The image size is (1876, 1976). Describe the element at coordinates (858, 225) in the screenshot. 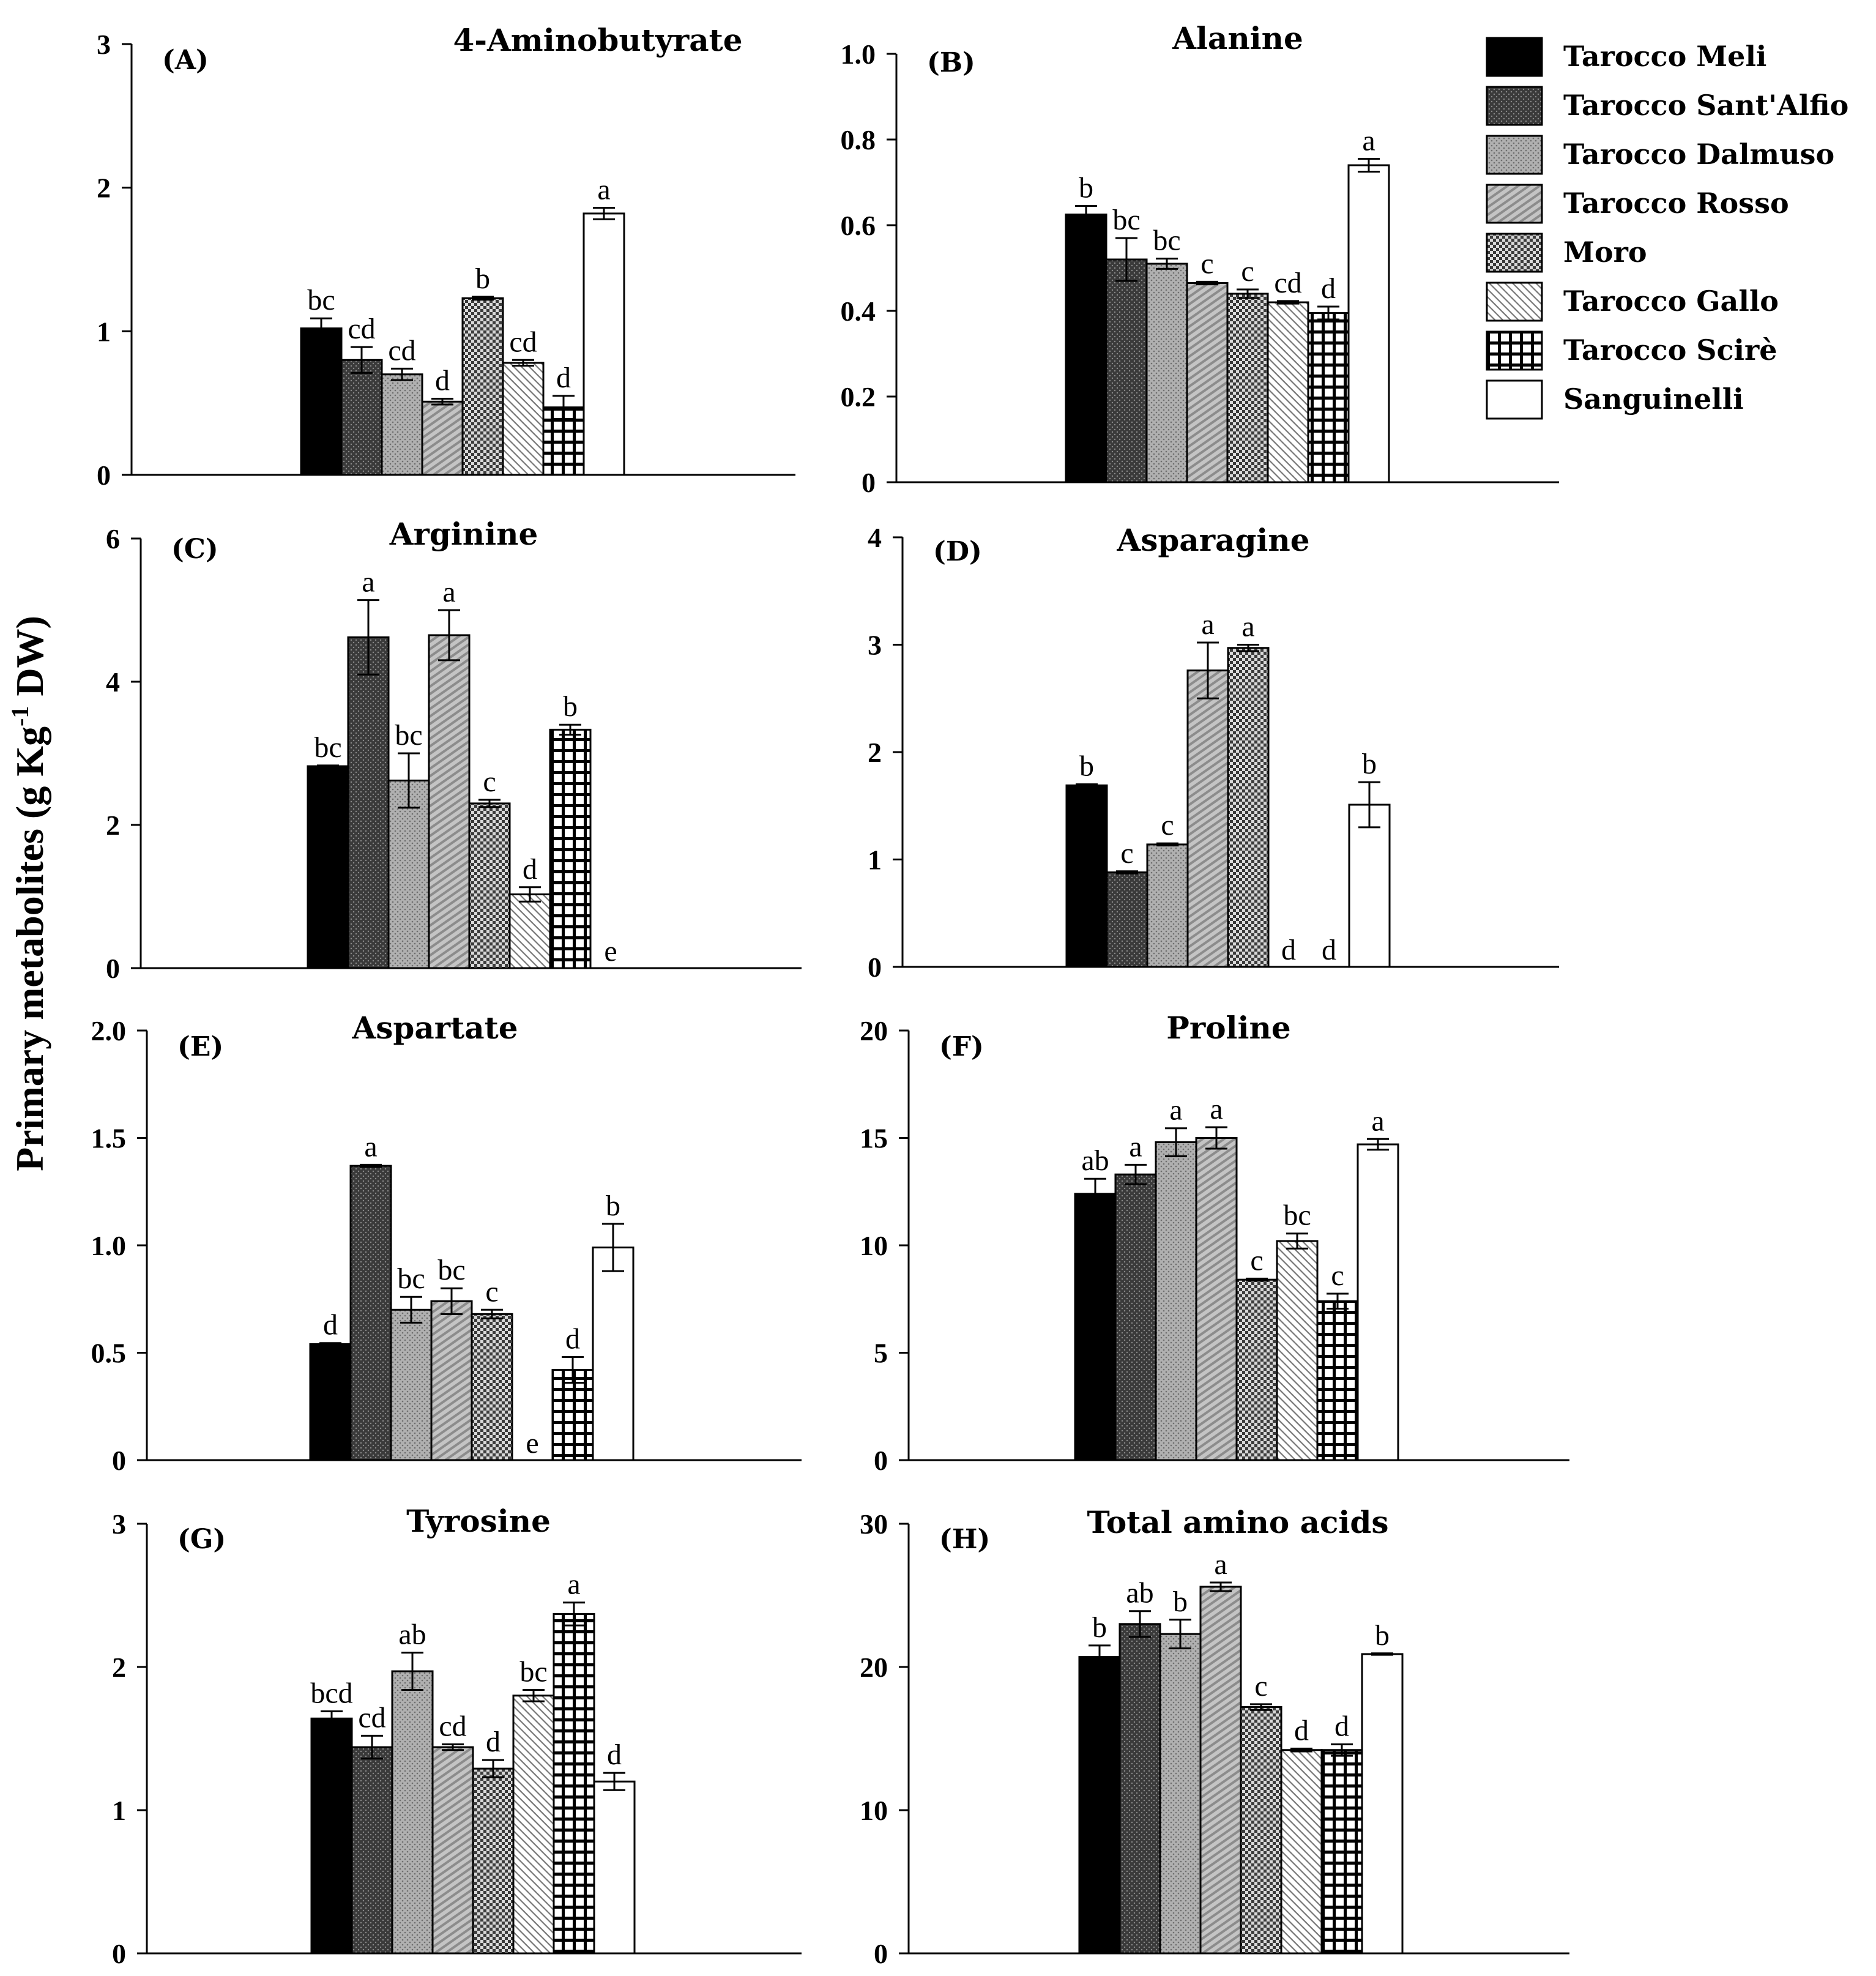

I see `y-tick-label: 0.6` at that location.